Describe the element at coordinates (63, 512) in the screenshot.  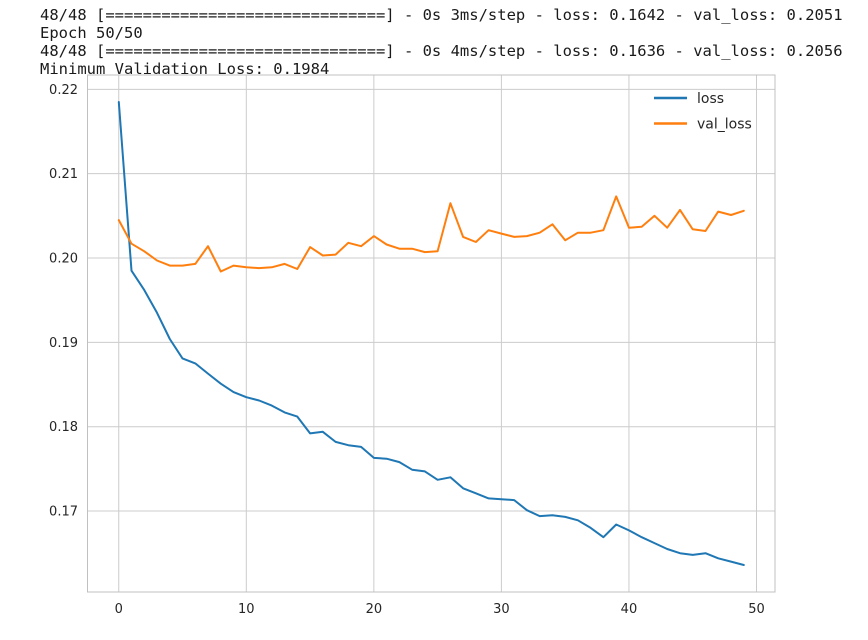
I see `y-tick-label: 0.17` at that location.